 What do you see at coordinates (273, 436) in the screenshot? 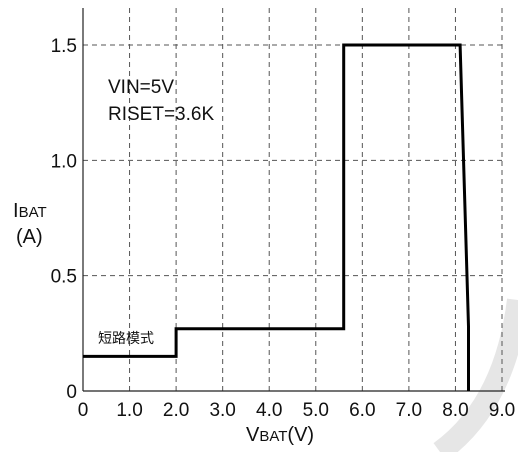
I see `x-axis-title-sub: BAT` at bounding box center [273, 436].